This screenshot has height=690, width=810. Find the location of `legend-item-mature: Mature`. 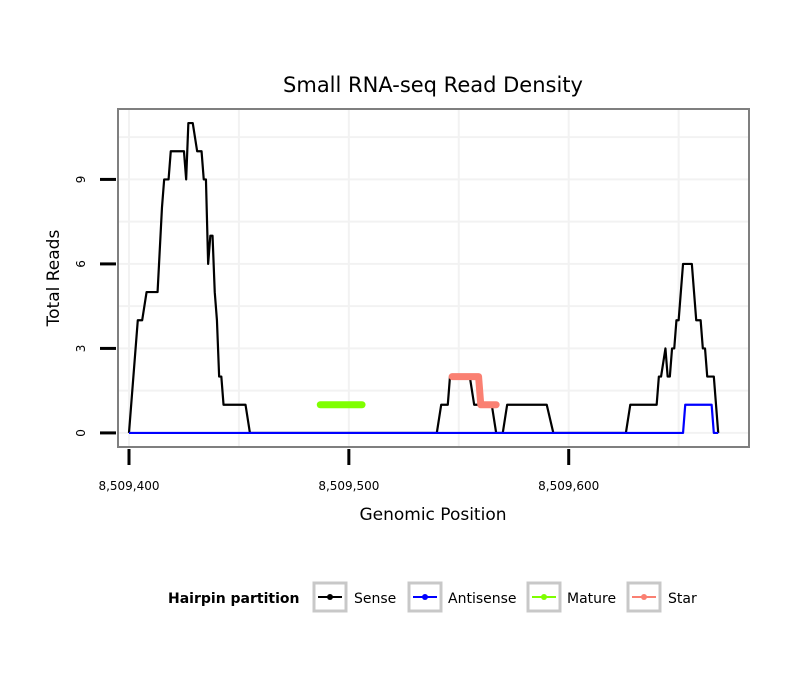

legend-item-mature: Mature is located at coordinates (571, 597).